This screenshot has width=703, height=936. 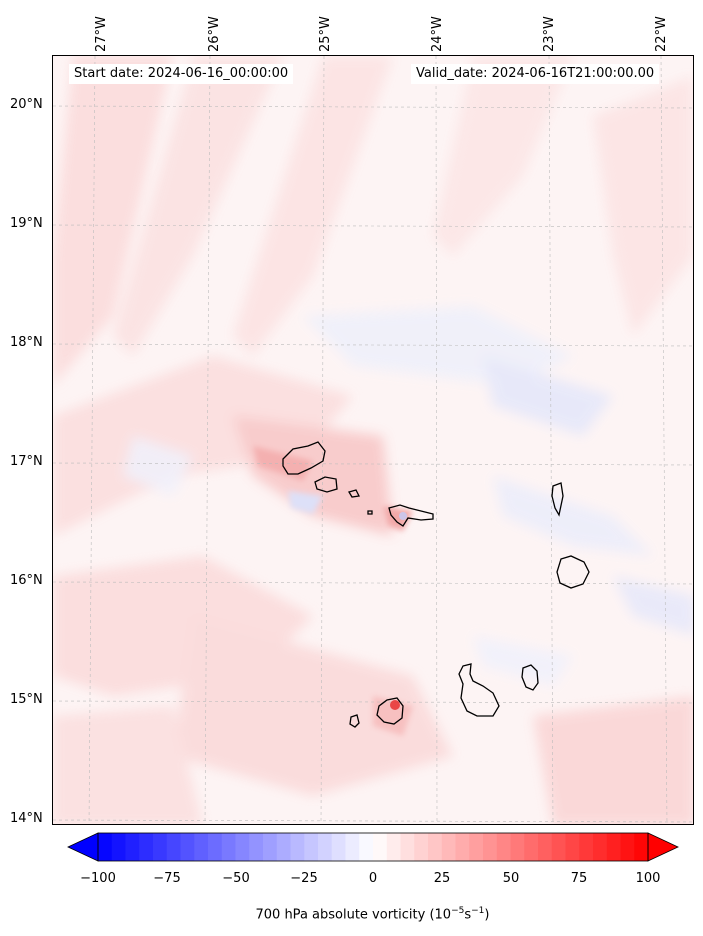 I want to click on cb-tick-m100: −100, so click(x=98, y=878).